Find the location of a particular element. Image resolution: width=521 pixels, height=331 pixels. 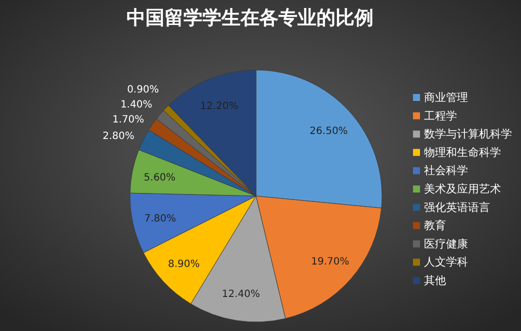

legend-item: 其他 is located at coordinates (429, 280).